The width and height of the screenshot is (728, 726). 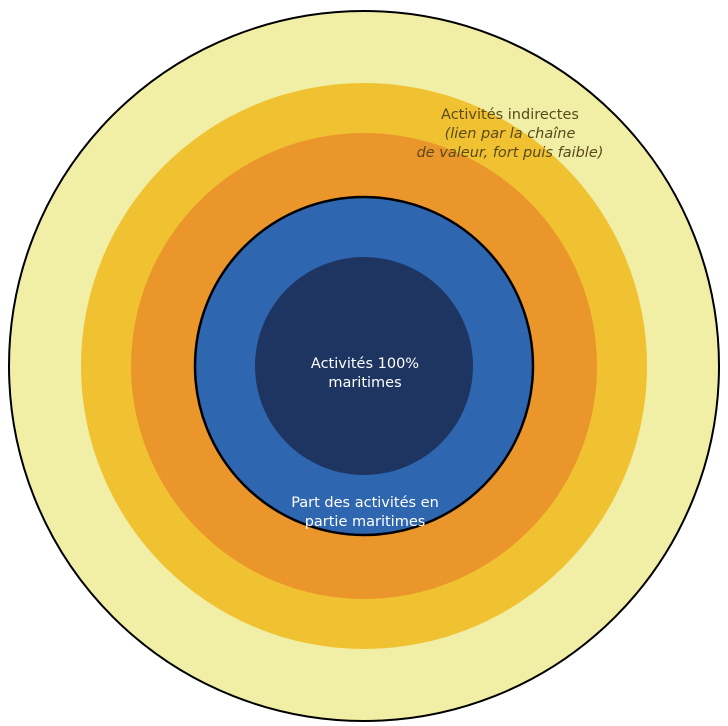 I want to click on core-maritime-label: Activités 100% maritimes, so click(x=365, y=374).